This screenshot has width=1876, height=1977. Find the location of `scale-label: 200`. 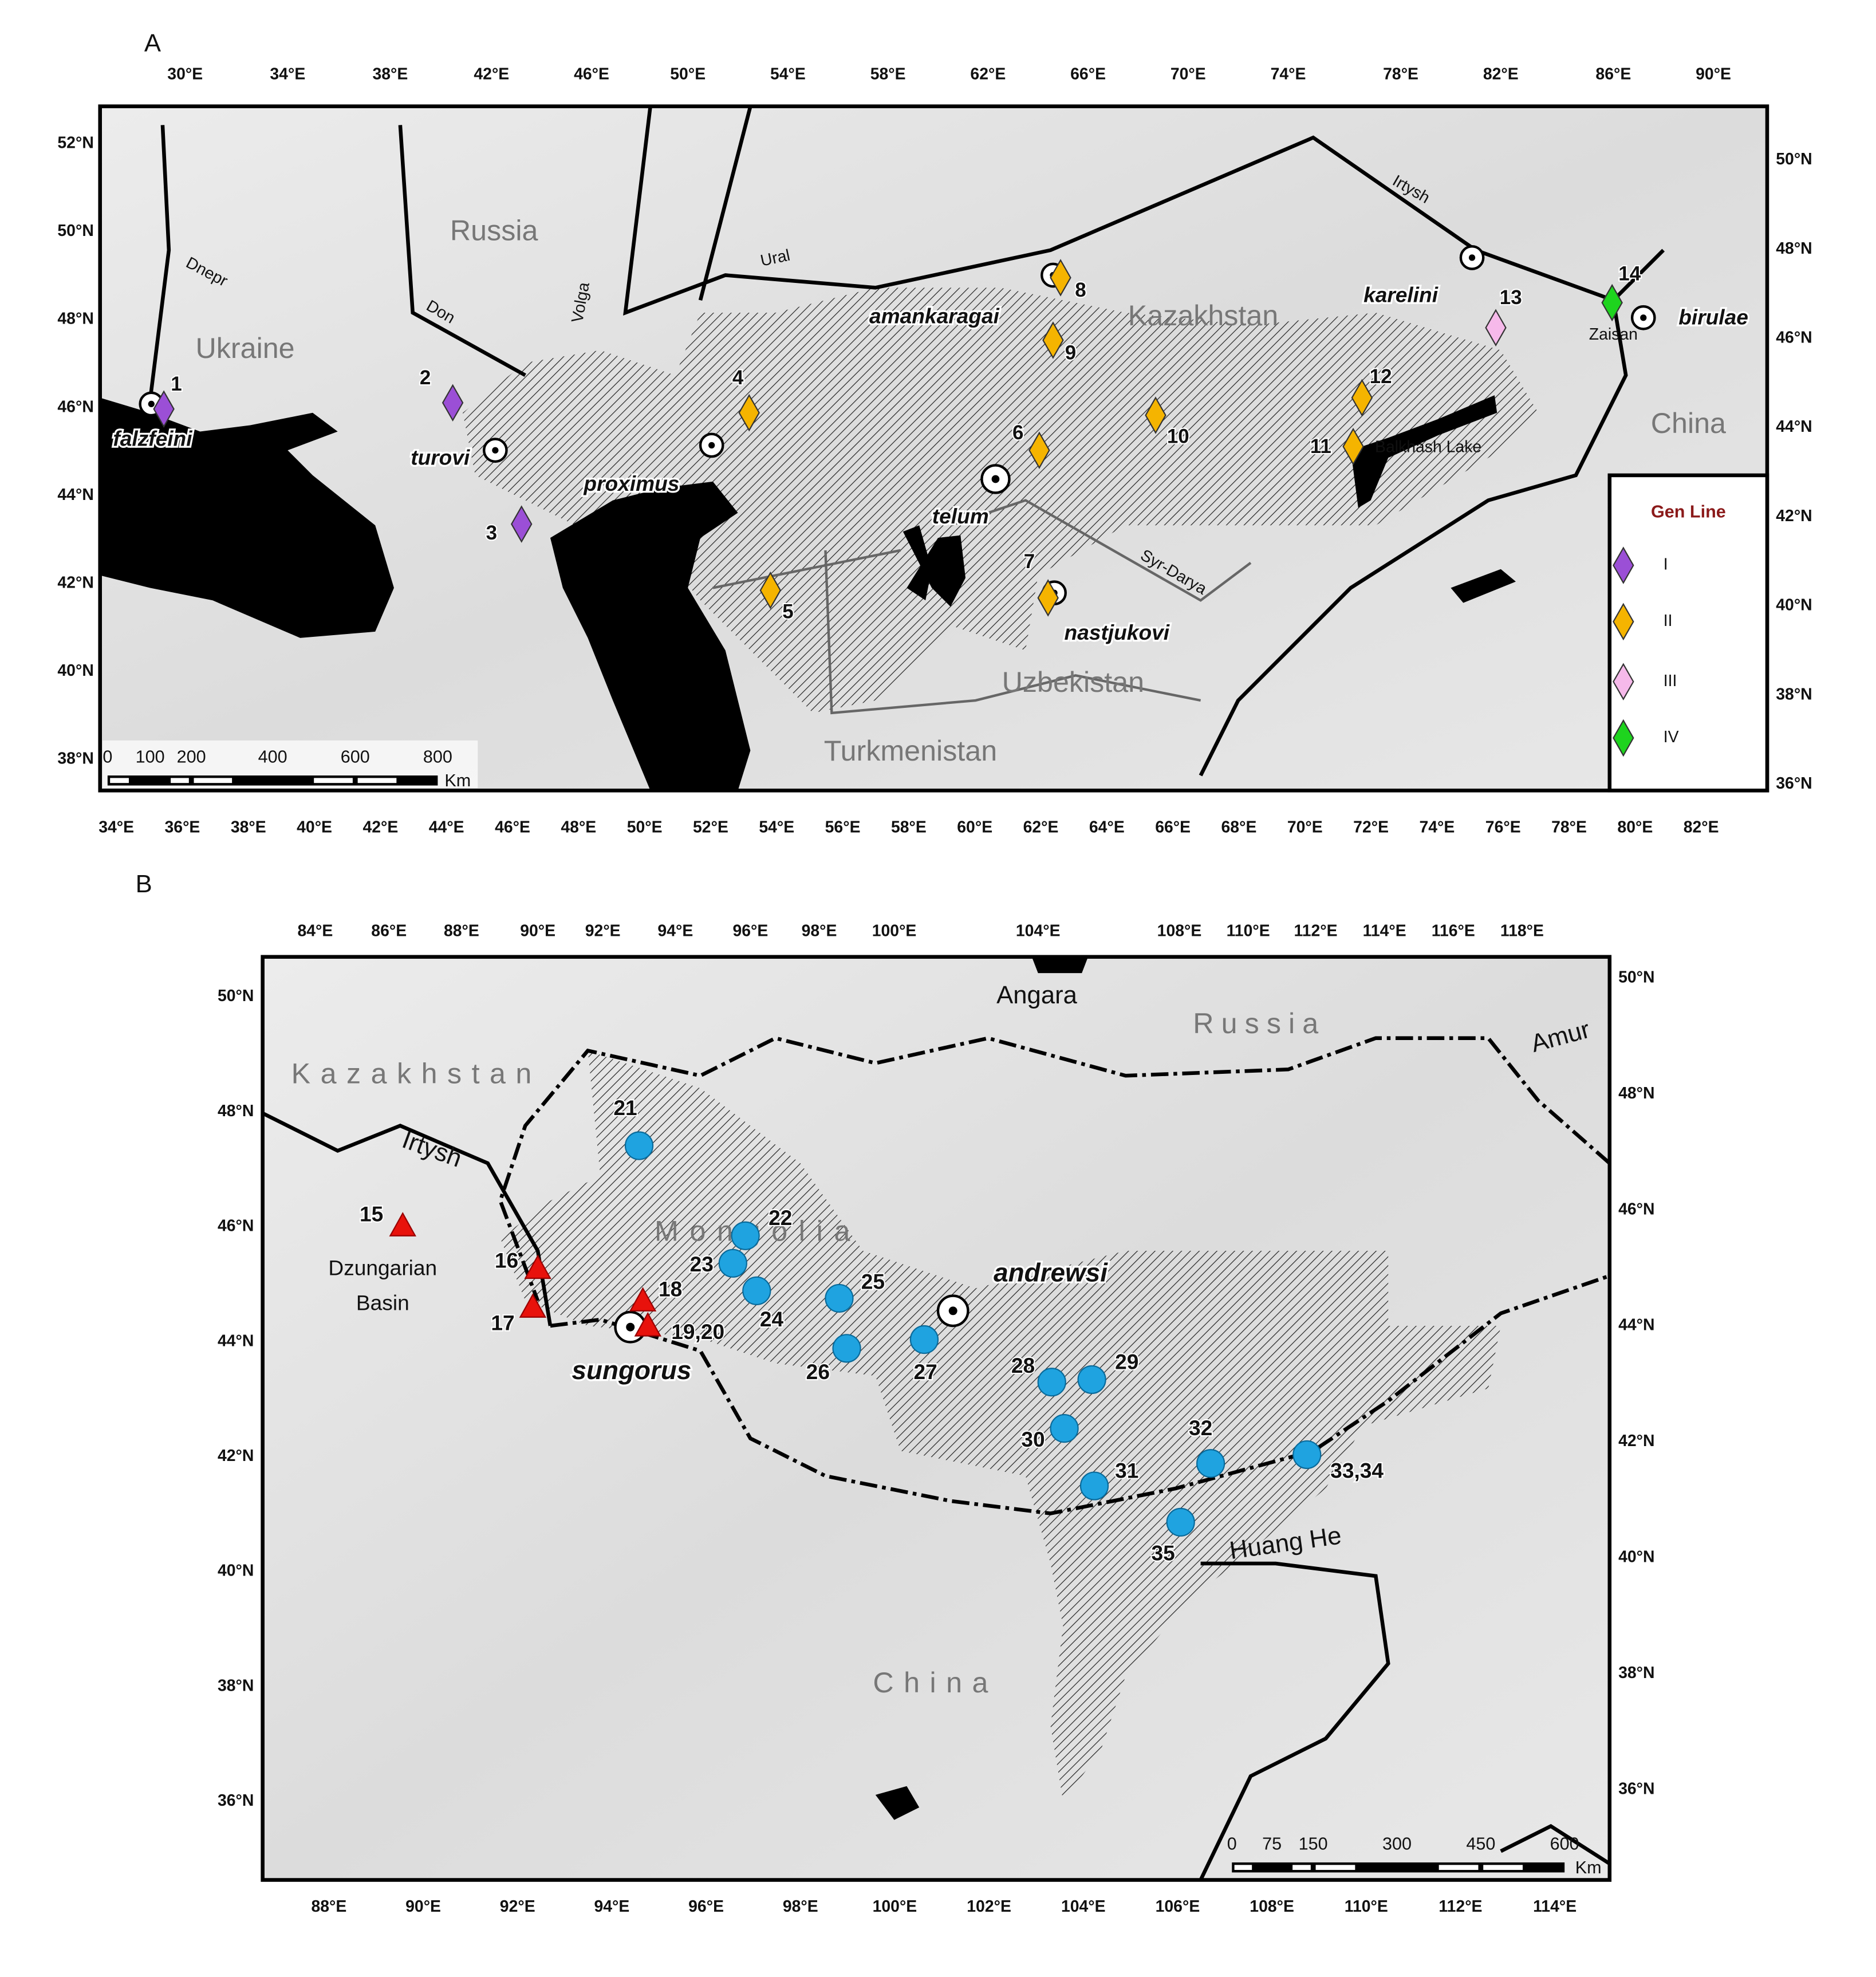

scale-label: 200 is located at coordinates (191, 757).